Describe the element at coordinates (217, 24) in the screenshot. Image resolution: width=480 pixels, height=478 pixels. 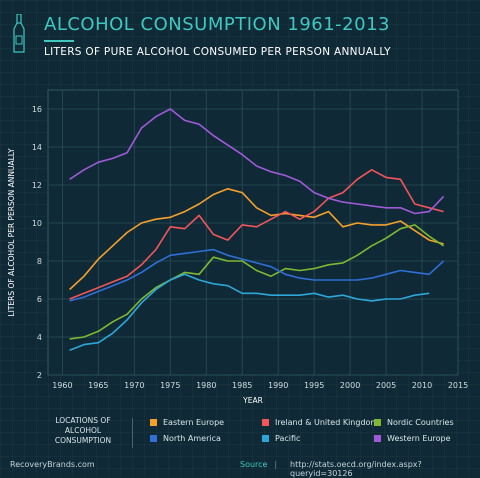
I see `page-title: ALCOHOL CONSUMPTION 1961-2013` at that location.